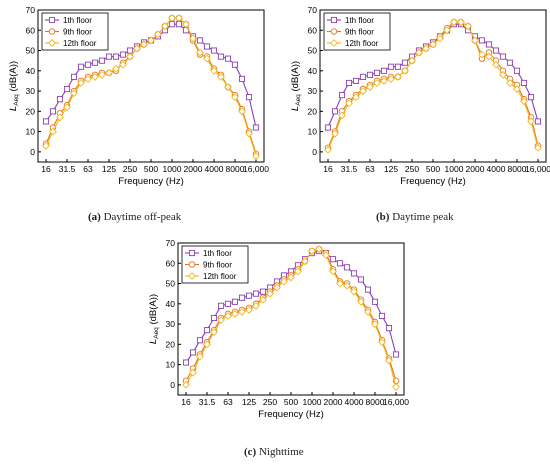 Image resolution: width=550 pixels, height=469 pixels. What do you see at coordinates (328, 169) in the screenshot?
I see `x-tick-label: 16` at bounding box center [328, 169].